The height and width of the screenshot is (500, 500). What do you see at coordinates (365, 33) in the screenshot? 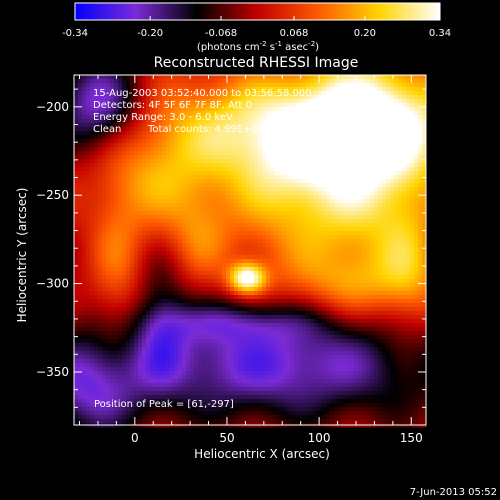
I see `colorbar-tick-label: 0.20` at bounding box center [365, 33].